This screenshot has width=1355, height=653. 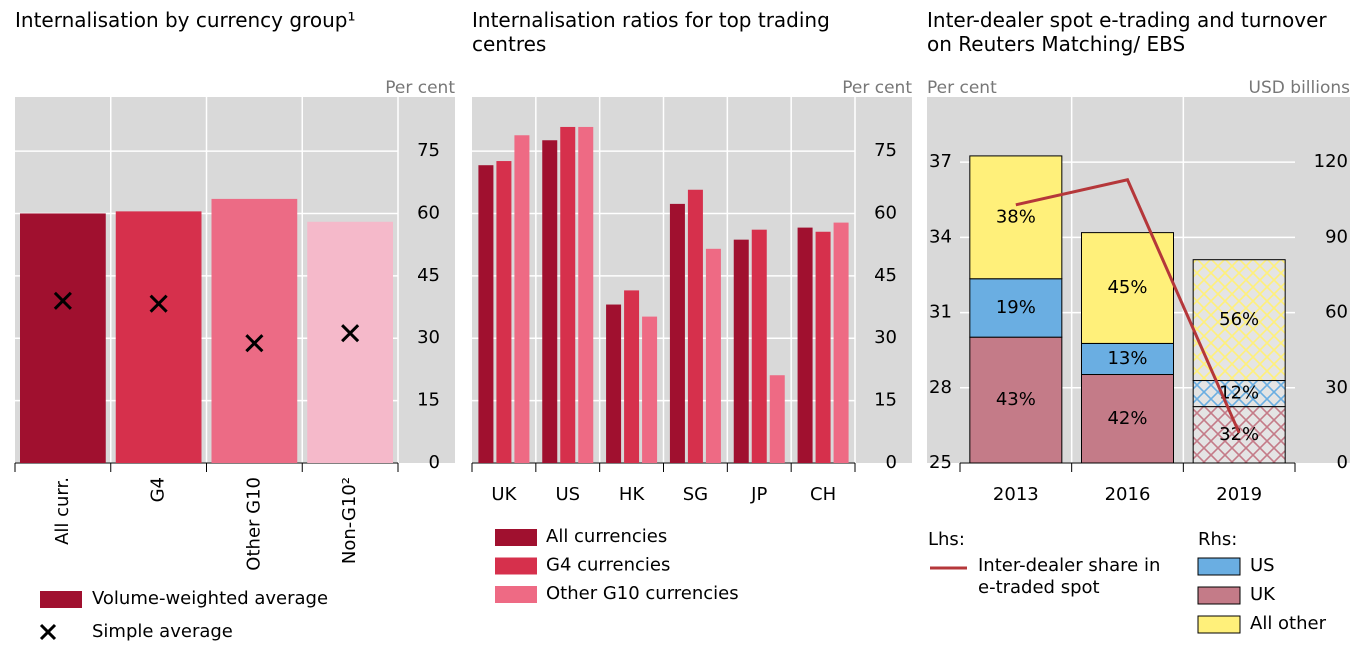 I want to click on x-tick-label: 2016, so click(x=1128, y=494).